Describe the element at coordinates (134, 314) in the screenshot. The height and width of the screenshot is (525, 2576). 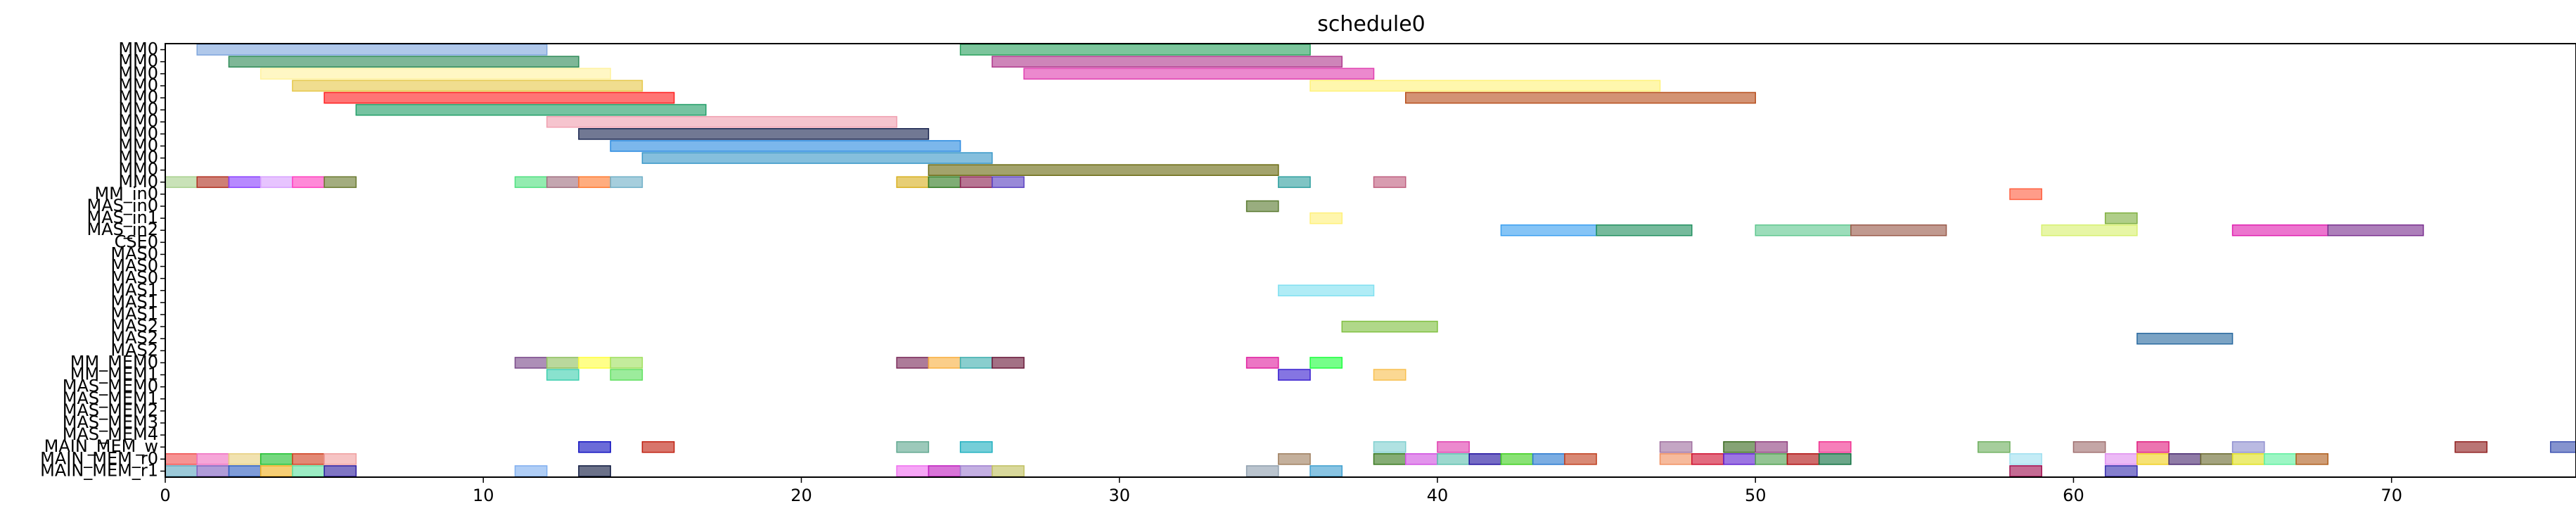
I see `y-tick-label: MAS1` at that location.